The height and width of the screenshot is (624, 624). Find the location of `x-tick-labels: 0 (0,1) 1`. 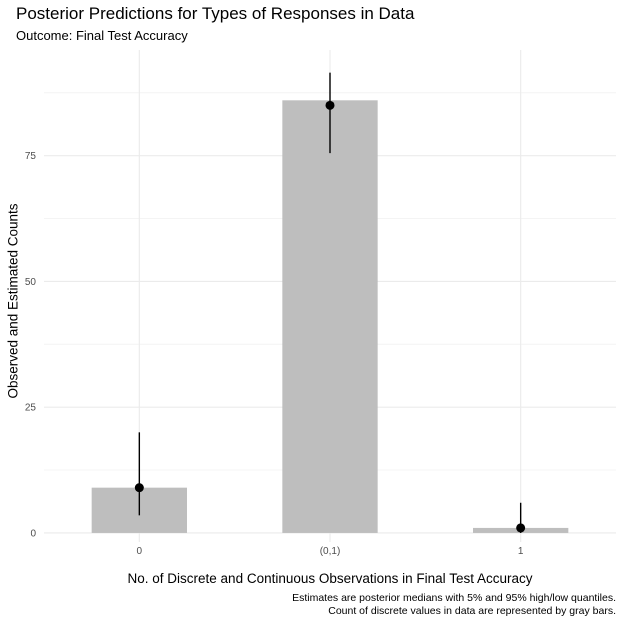

x-tick-labels: 0 (0,1) 1 is located at coordinates (330, 551).